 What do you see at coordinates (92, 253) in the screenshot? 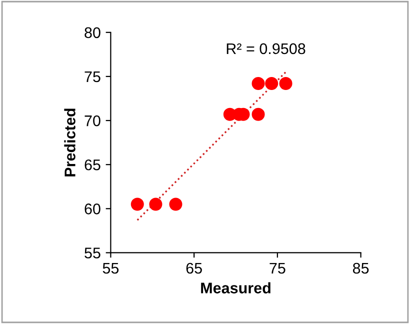
I see `y-tick-label: 55` at bounding box center [92, 253].